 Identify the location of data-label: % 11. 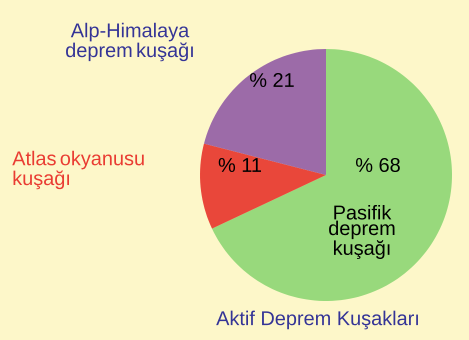
(240, 165).